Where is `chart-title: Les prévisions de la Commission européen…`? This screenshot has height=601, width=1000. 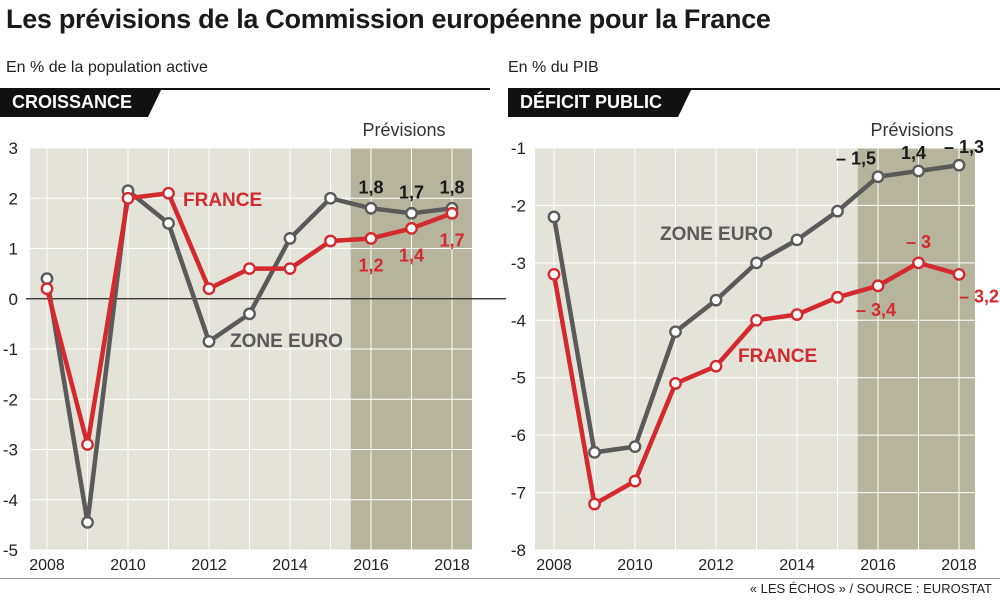 chart-title: Les prévisions de la Commission européen… is located at coordinates (388, 19).